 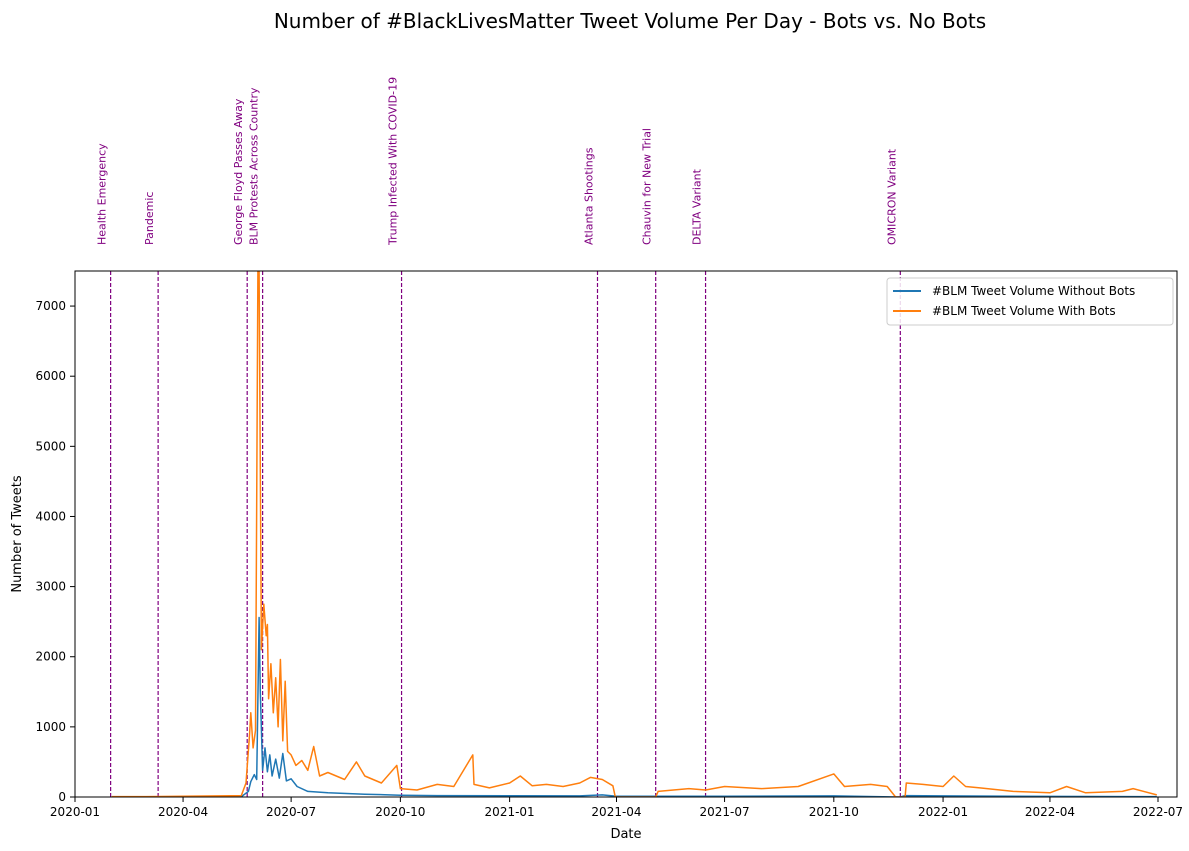 I want to click on legend-label: #BLM Tweet Volume With Bots, so click(x=1024, y=311).